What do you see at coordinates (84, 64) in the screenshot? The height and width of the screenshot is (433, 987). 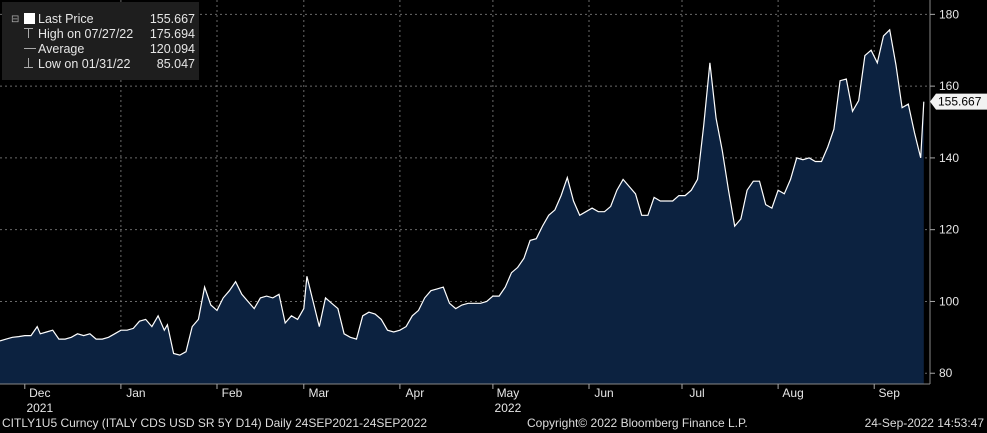 I see `legend-label: Low on 01/31/22` at bounding box center [84, 64].